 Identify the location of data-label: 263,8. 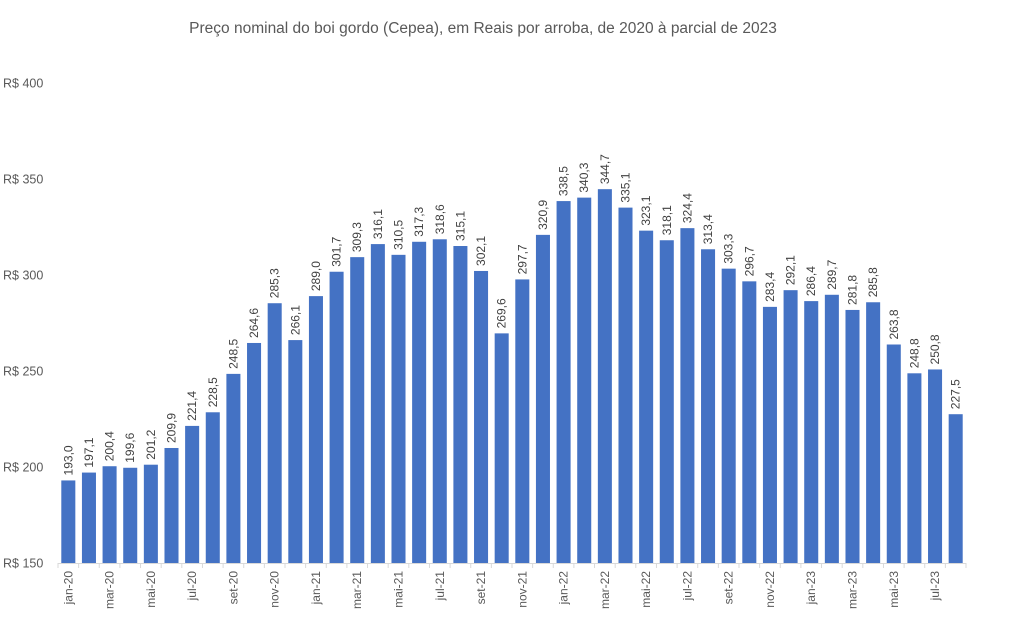
(894, 324).